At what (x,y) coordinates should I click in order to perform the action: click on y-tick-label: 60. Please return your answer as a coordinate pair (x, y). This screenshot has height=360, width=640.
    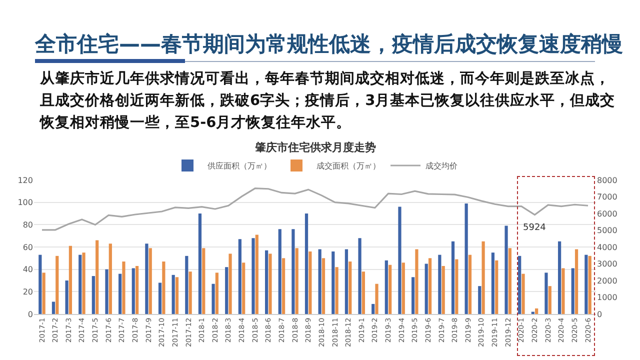
    Looking at the image, I should click on (27, 247).